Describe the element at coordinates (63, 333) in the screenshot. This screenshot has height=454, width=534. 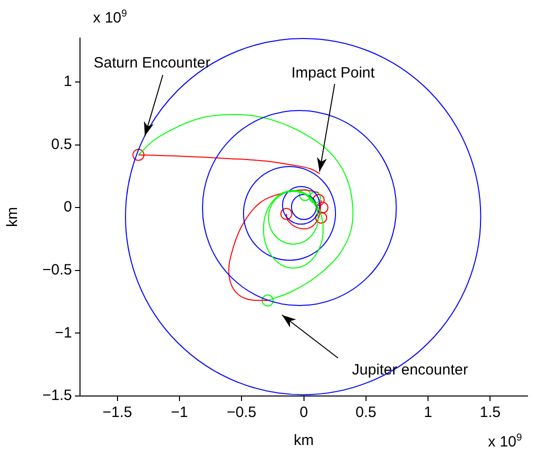
I see `y-tick-label: −1` at that location.